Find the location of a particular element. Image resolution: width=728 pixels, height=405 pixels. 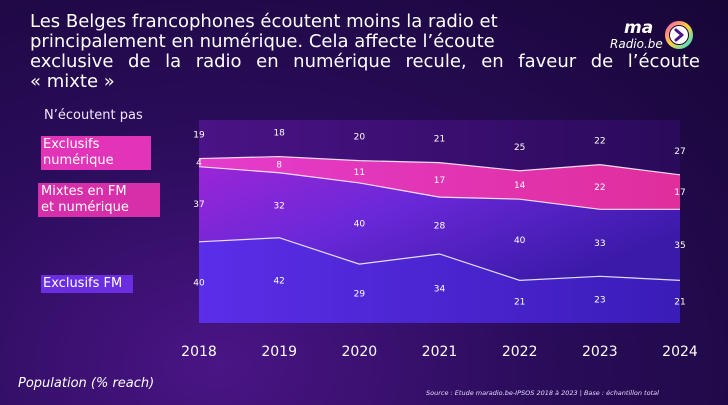

x-tick-label: 2019 is located at coordinates (279, 352).